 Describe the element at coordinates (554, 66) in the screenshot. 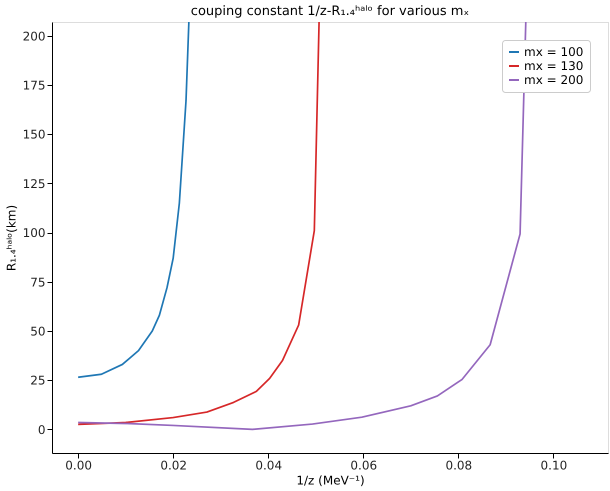

I see `legend-label: mx = 130` at that location.